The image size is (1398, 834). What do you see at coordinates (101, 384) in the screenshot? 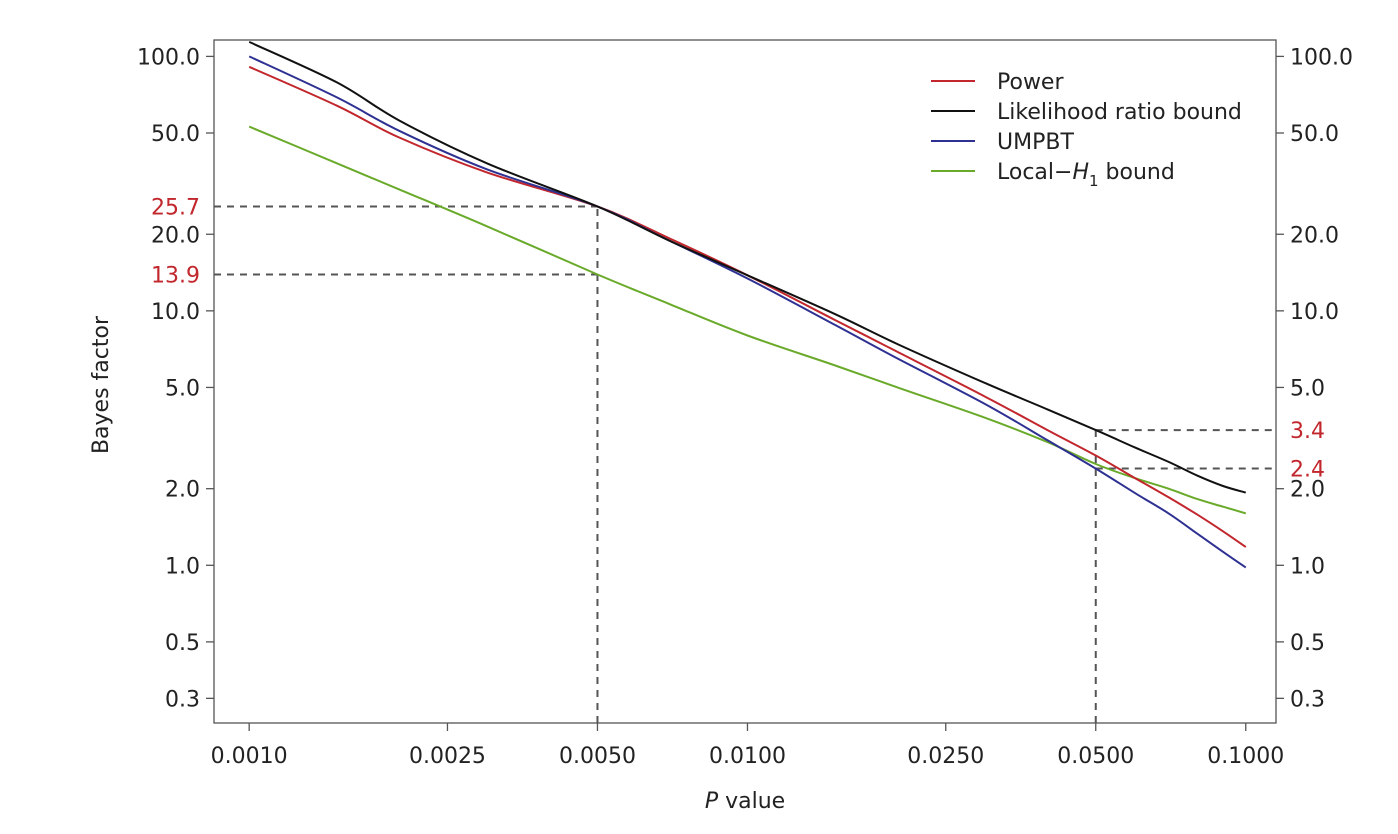
I see `y-axis-title: Bayes factor` at bounding box center [101, 384].